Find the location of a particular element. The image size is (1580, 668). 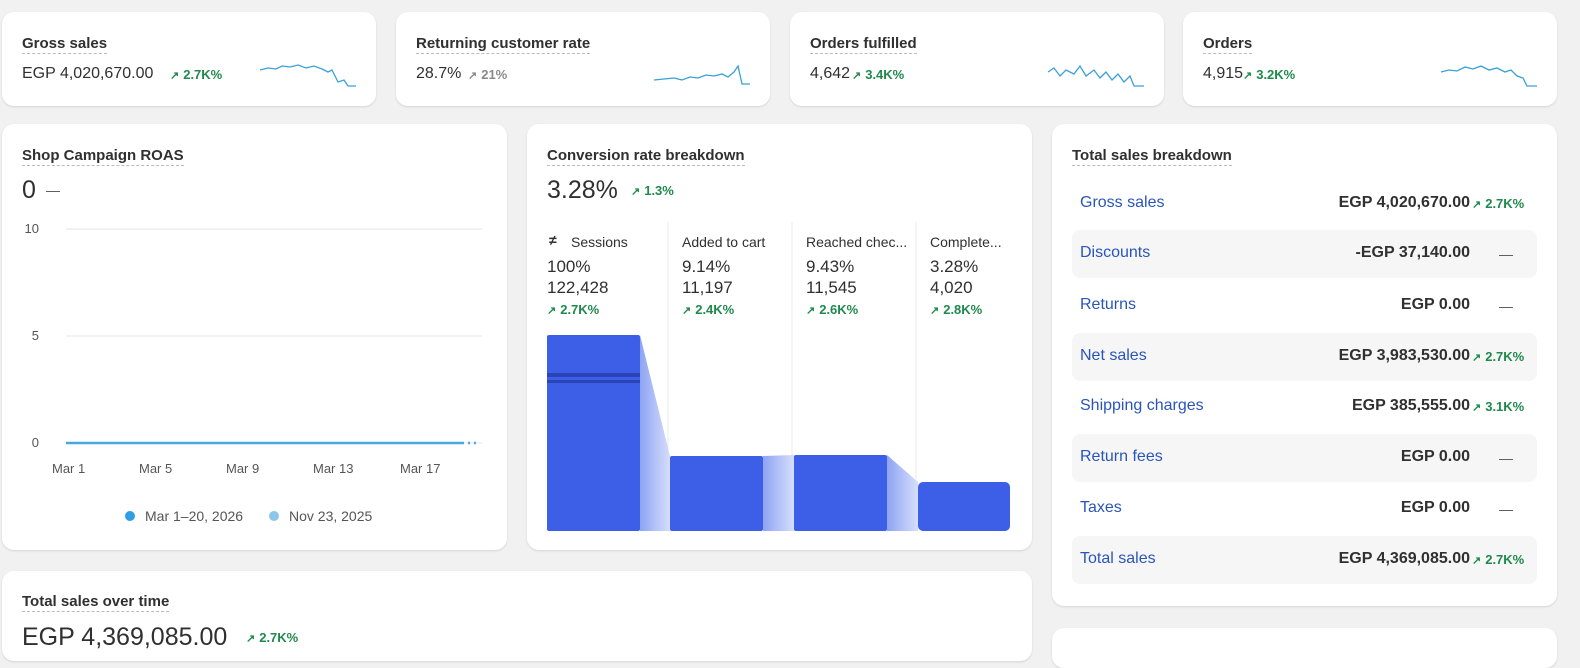

step-count: 4,020 is located at coordinates (951, 287).